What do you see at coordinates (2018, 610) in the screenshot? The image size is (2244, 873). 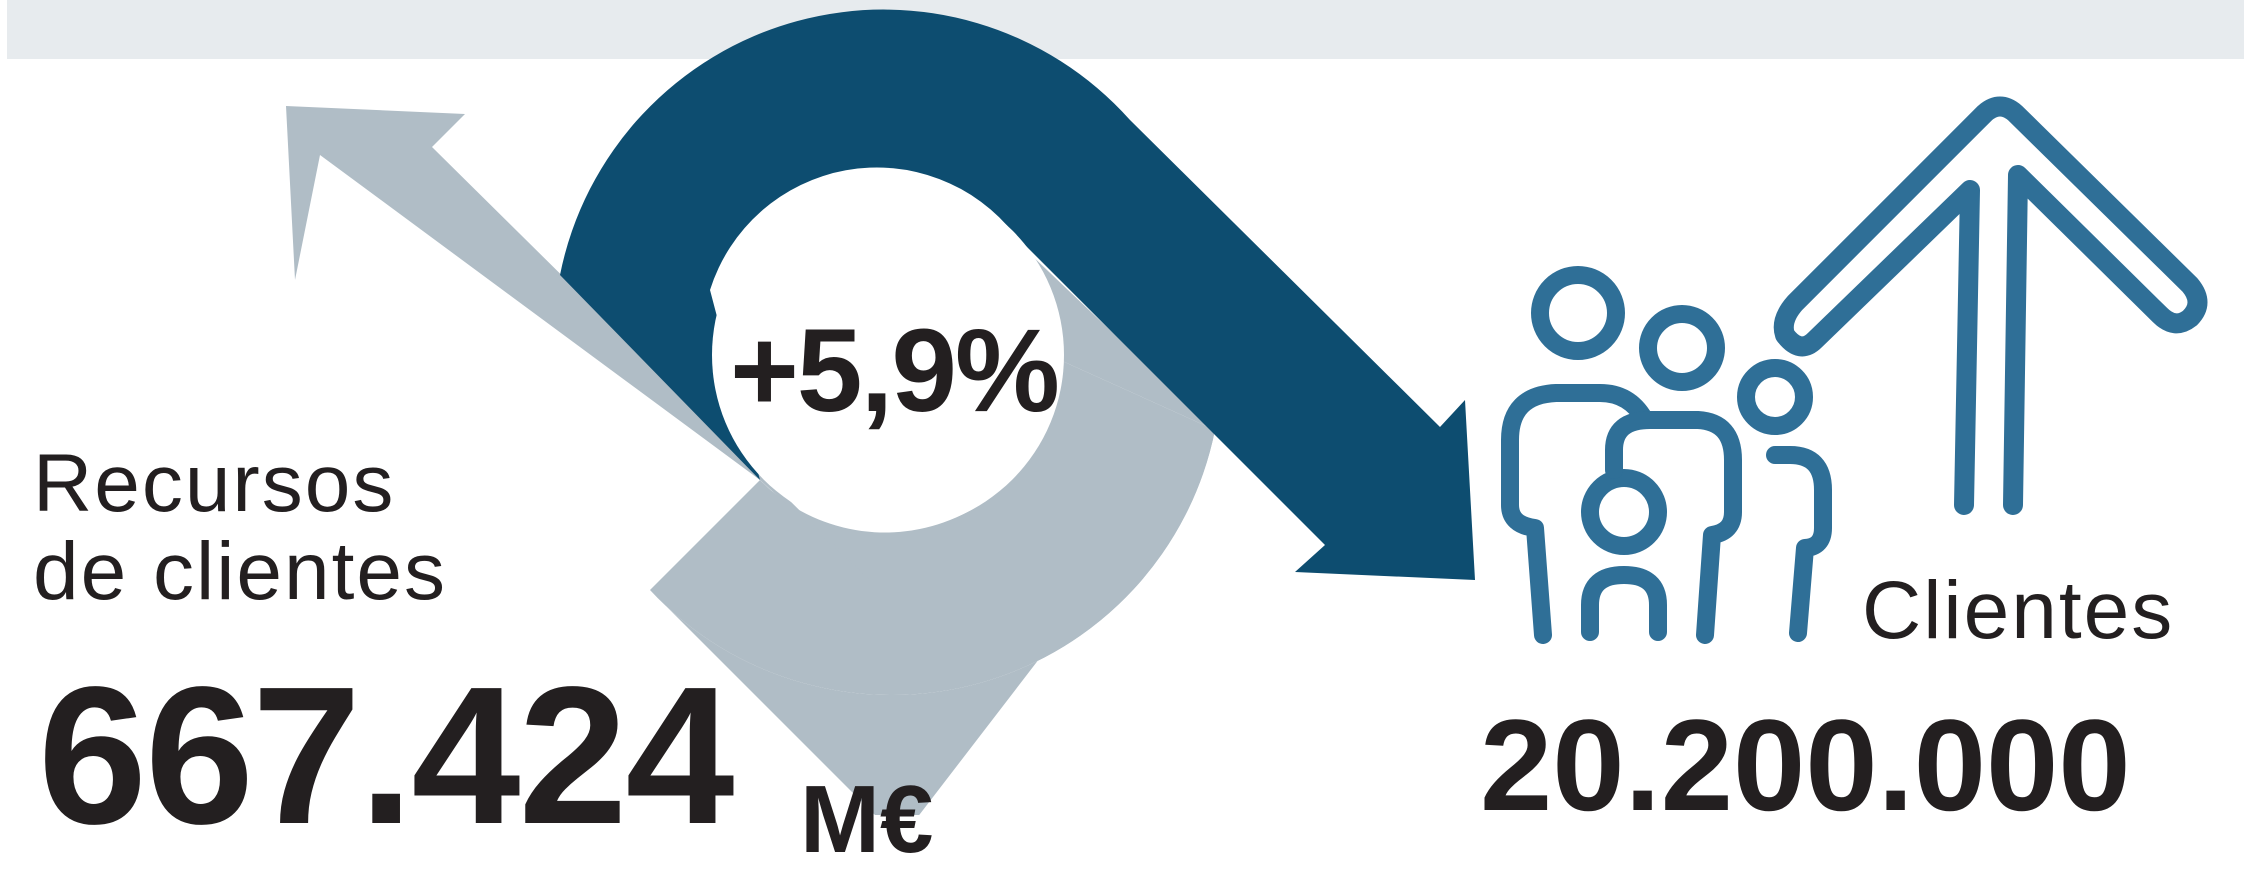 I see `right-metric-label: Clientes` at bounding box center [2018, 610].